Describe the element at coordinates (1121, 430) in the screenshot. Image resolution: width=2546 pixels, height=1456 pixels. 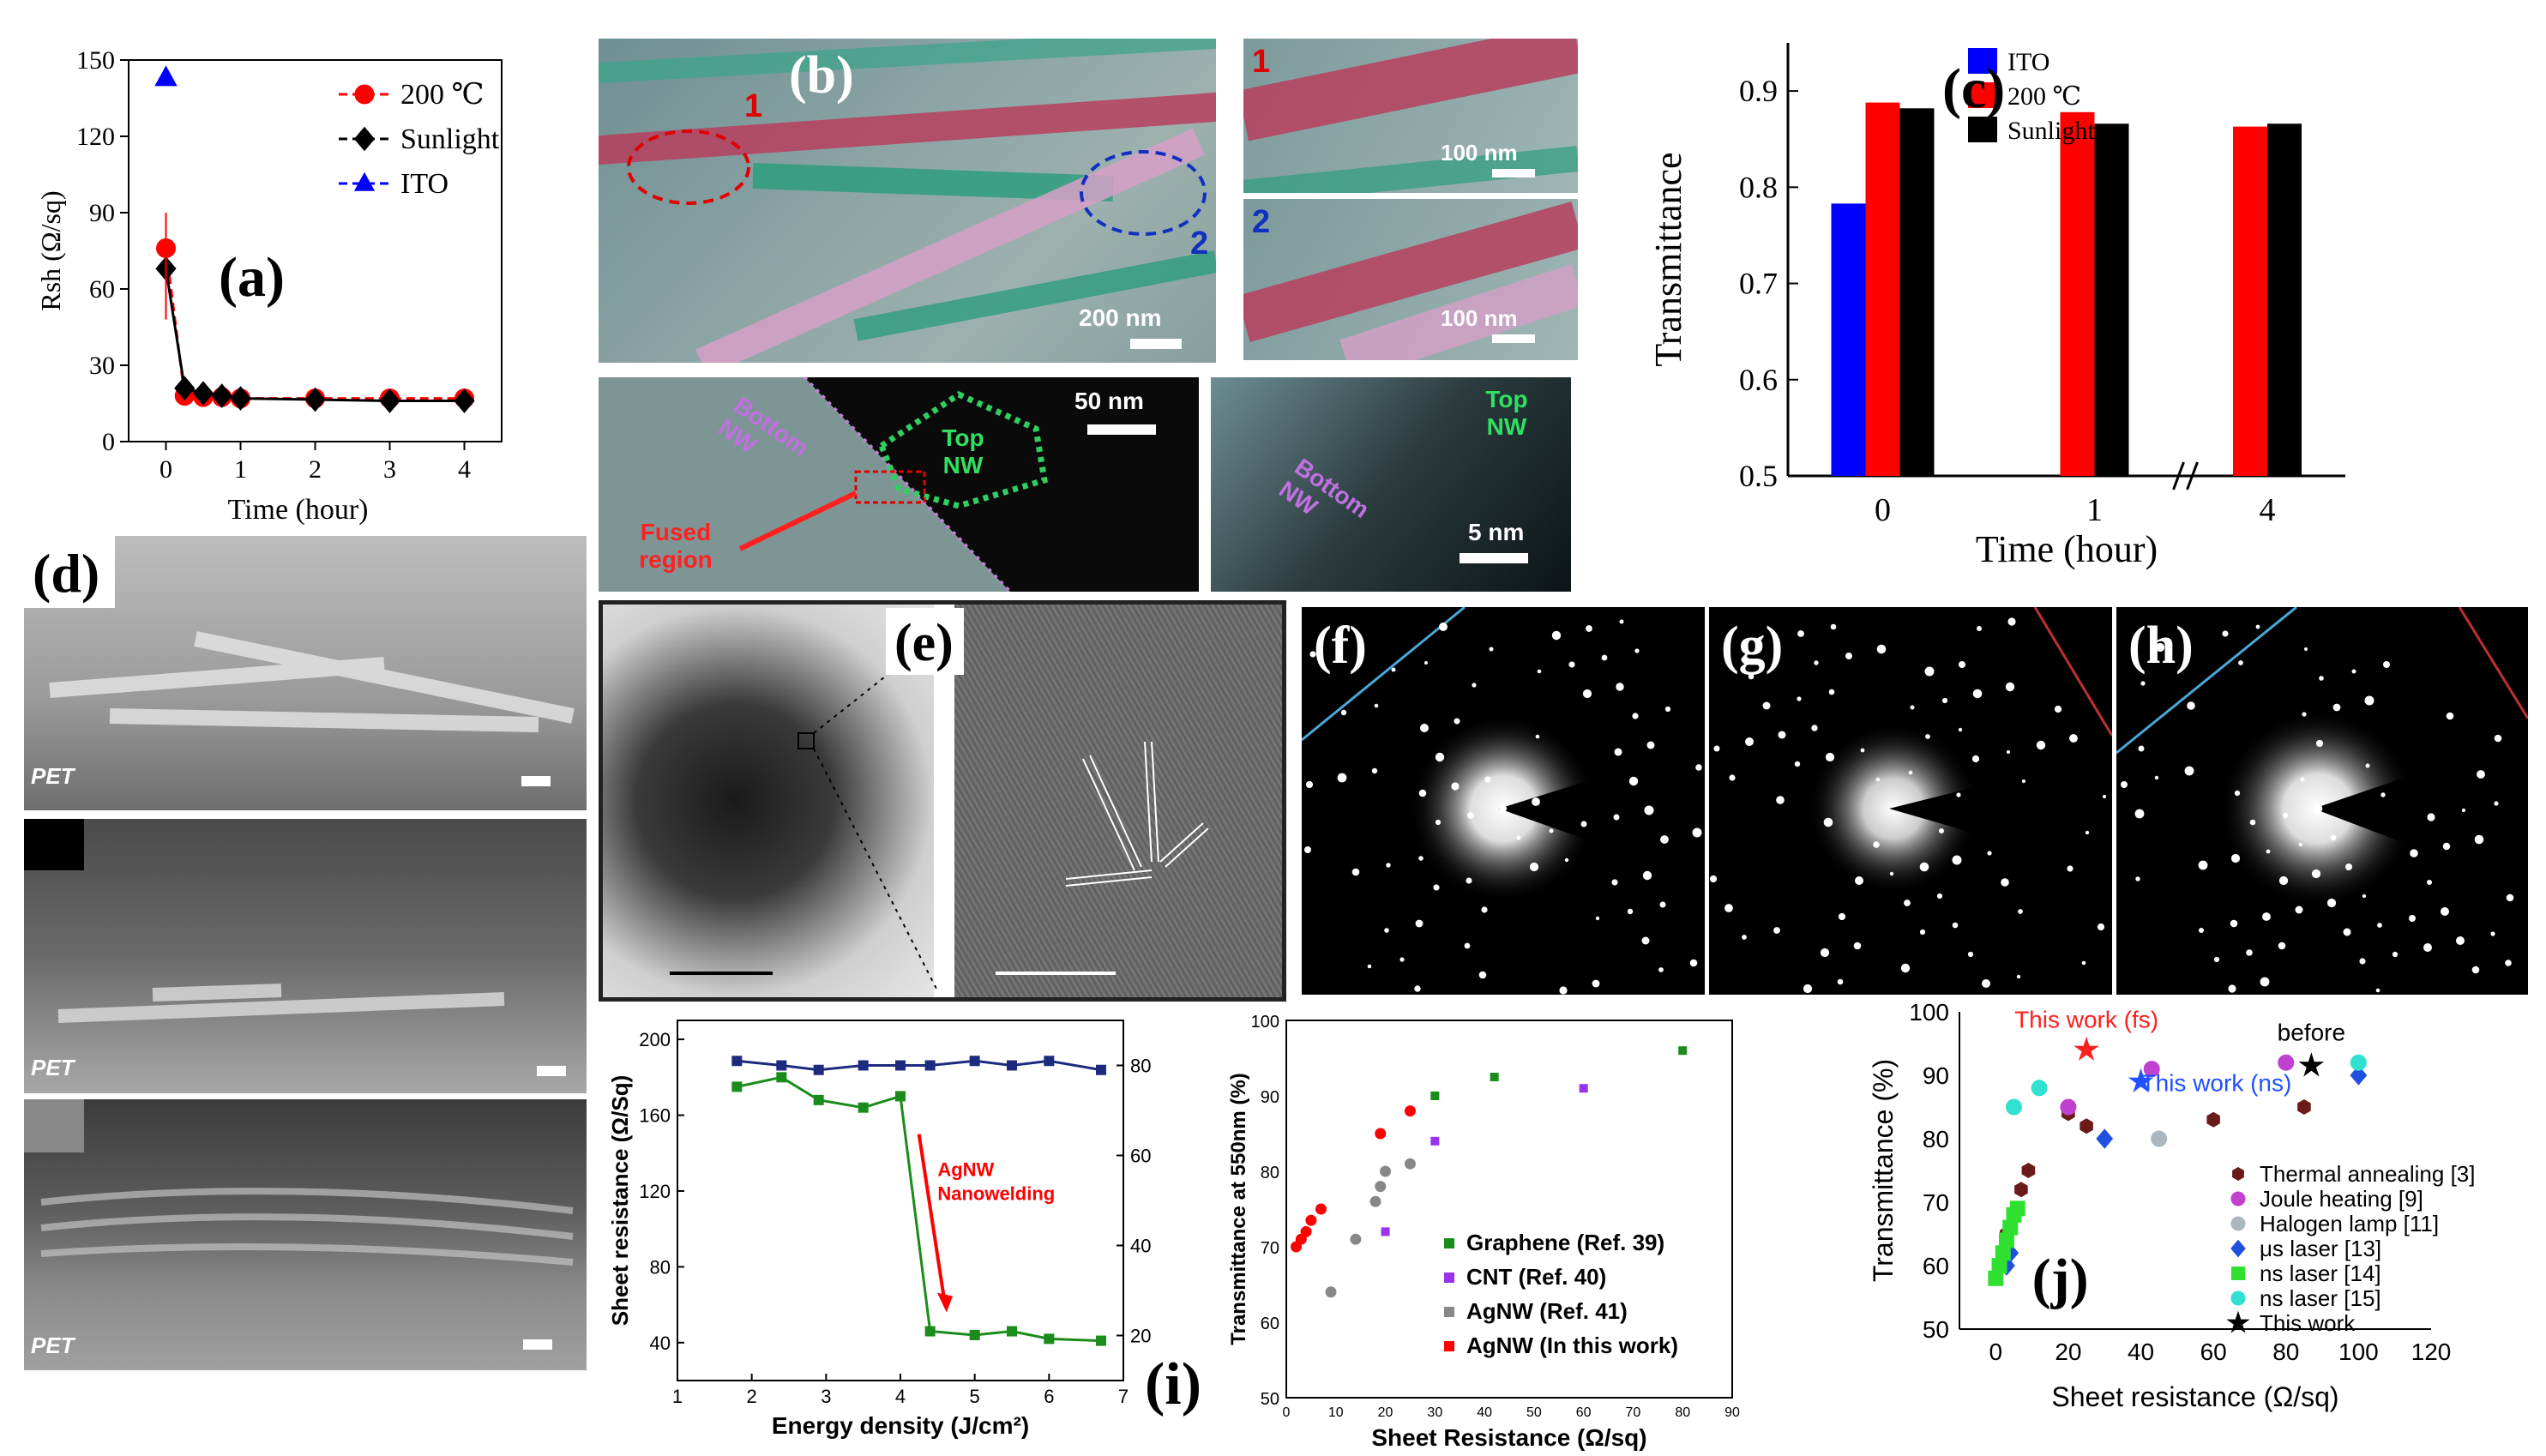
I see `b3-scale-bar` at that location.